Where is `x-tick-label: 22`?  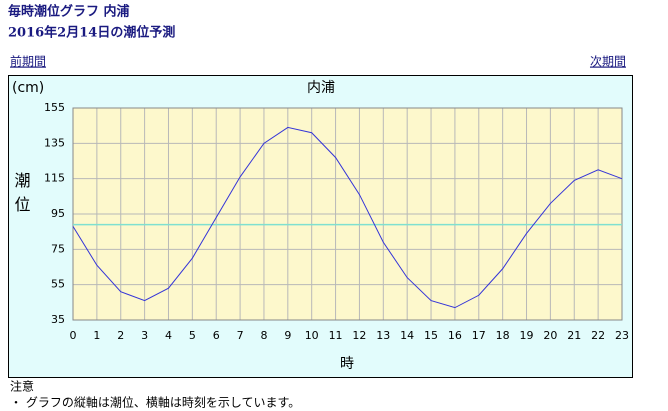
x-tick-label: 22 is located at coordinates (598, 335).